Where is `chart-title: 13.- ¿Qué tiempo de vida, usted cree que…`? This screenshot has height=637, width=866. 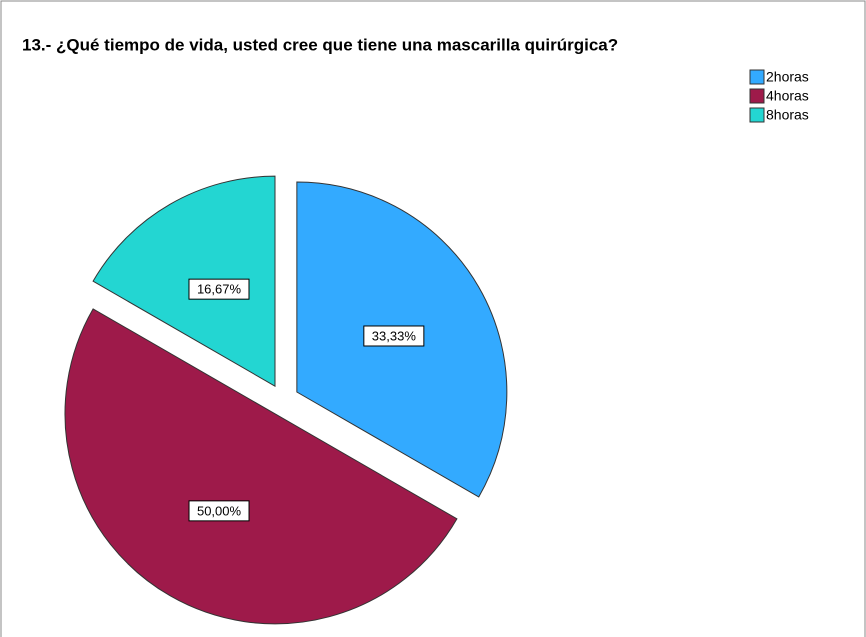
chart-title: 13.- ¿Qué tiempo de vida, usted cree que… is located at coordinates (320, 44).